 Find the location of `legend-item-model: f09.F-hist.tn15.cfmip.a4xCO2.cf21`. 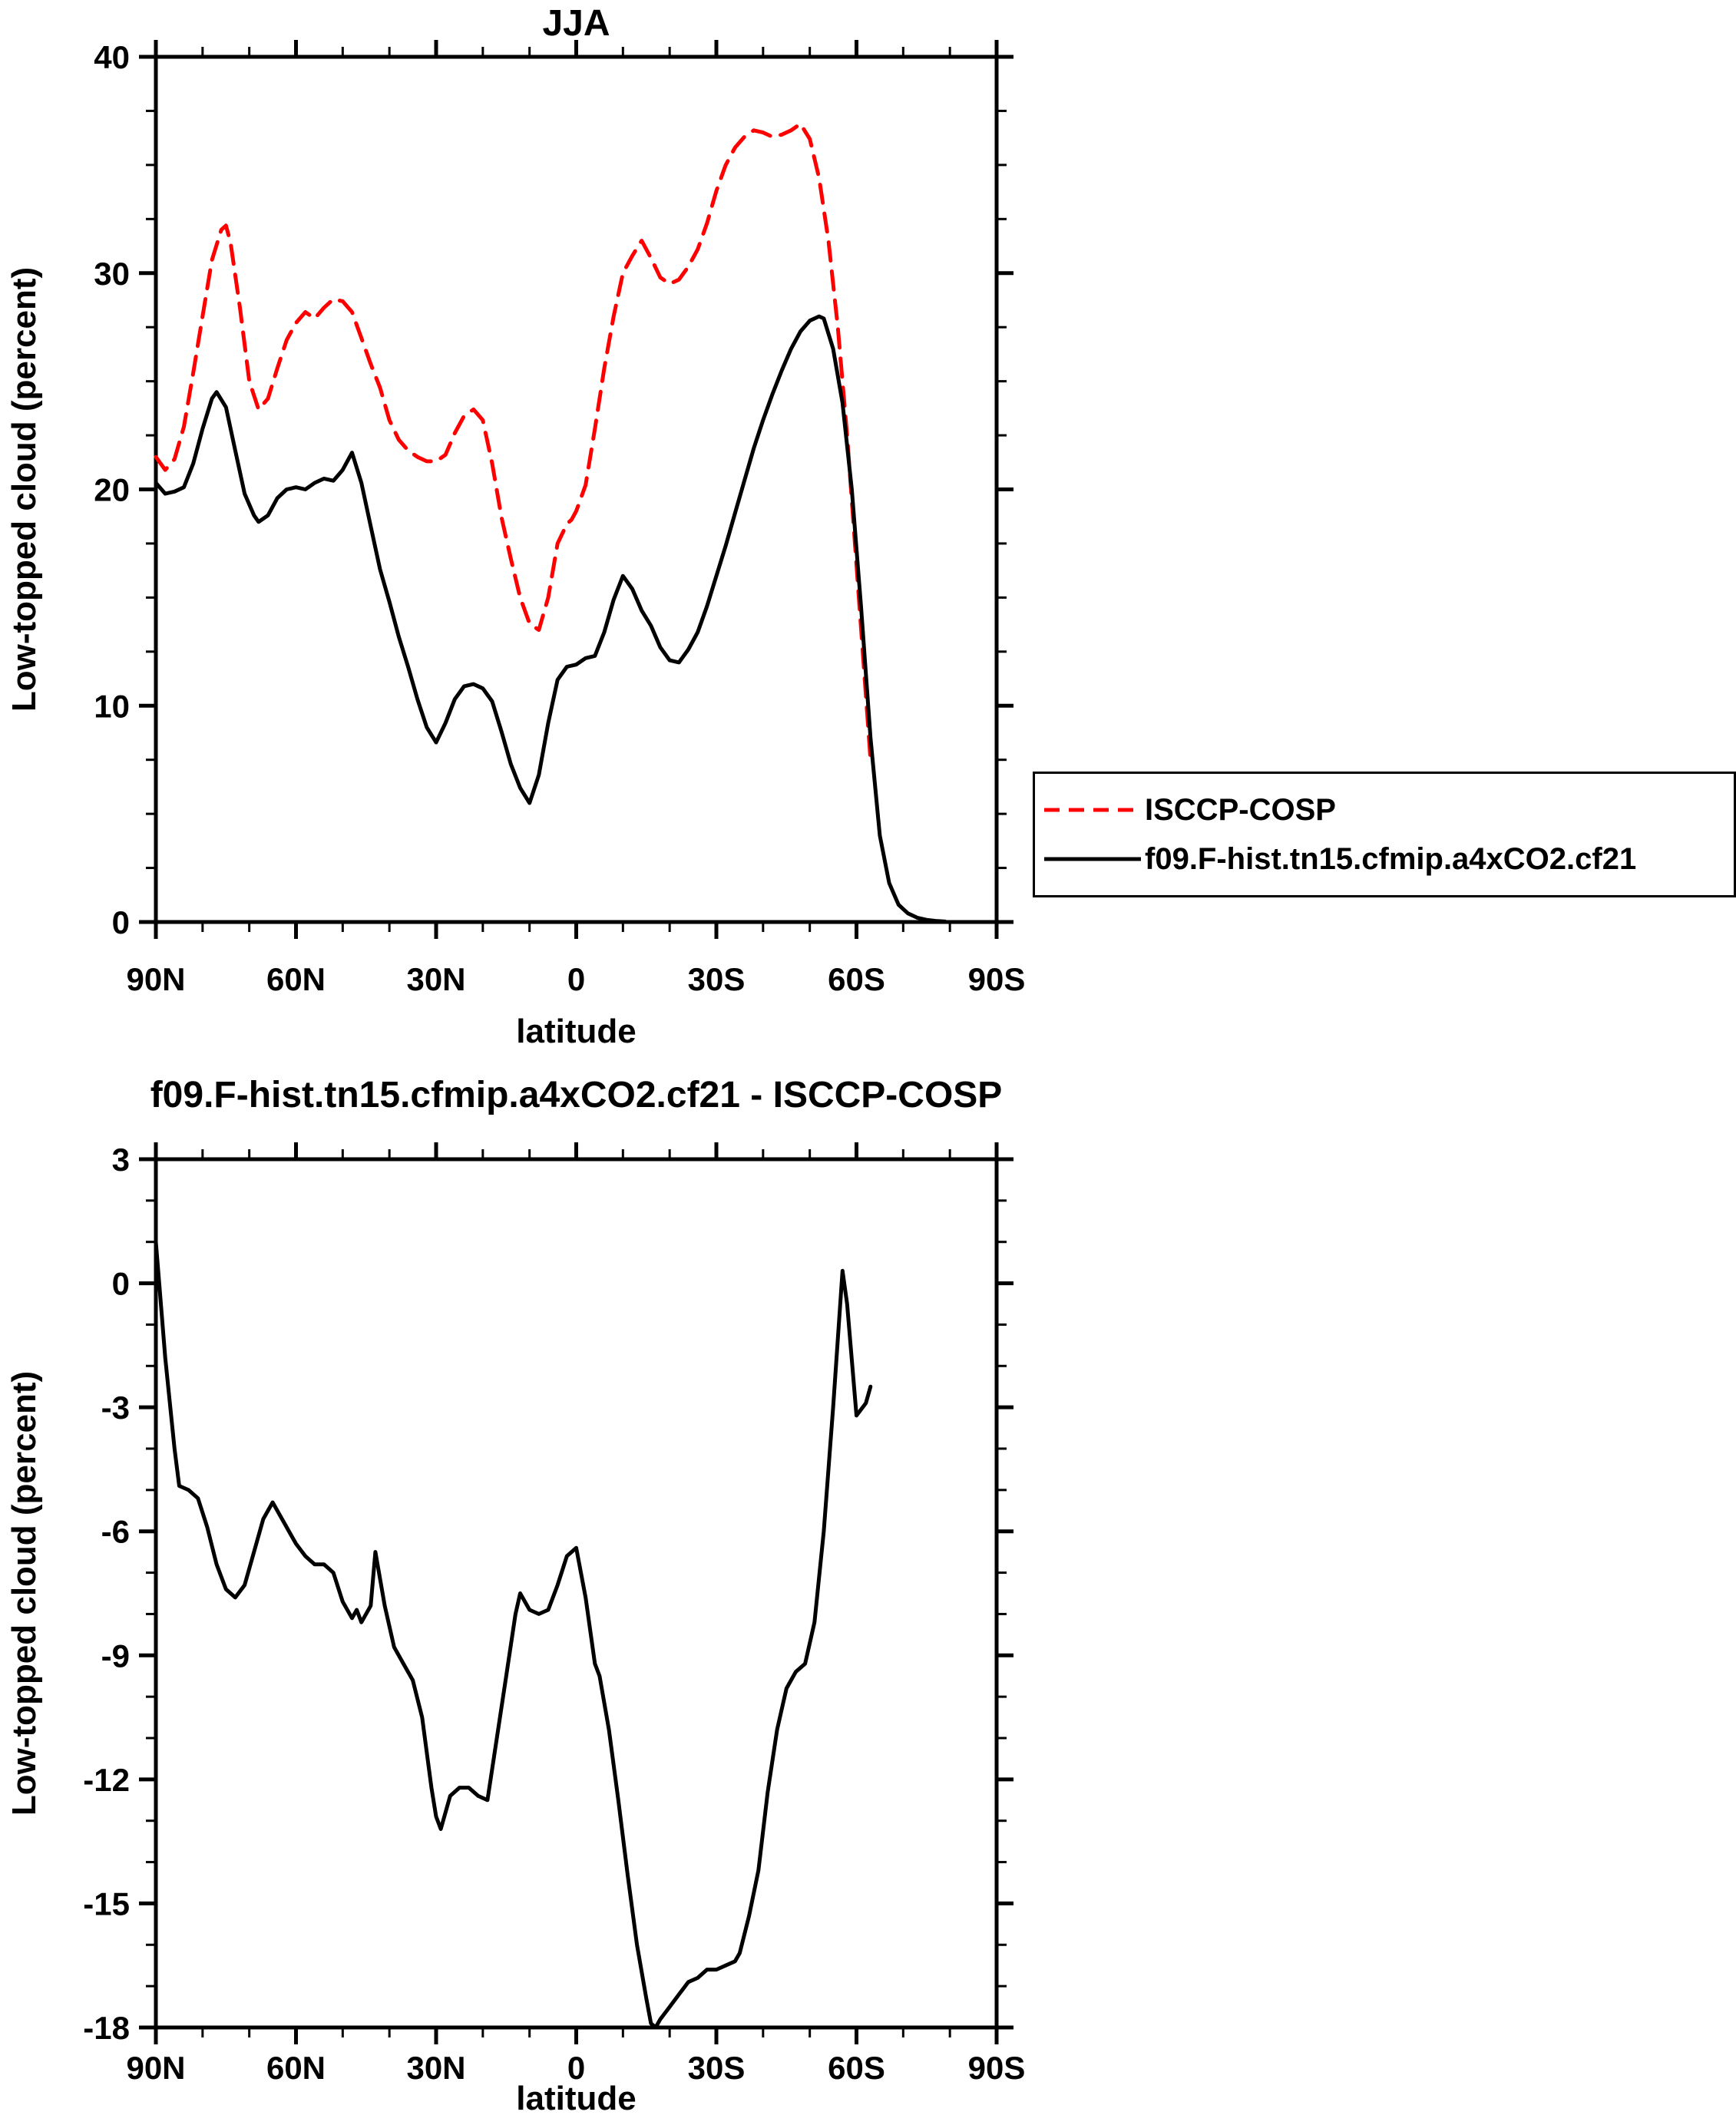

legend-item-model: f09.F-hist.tn15.cfmip.a4xCO2.cf21 is located at coordinates (1389, 859).